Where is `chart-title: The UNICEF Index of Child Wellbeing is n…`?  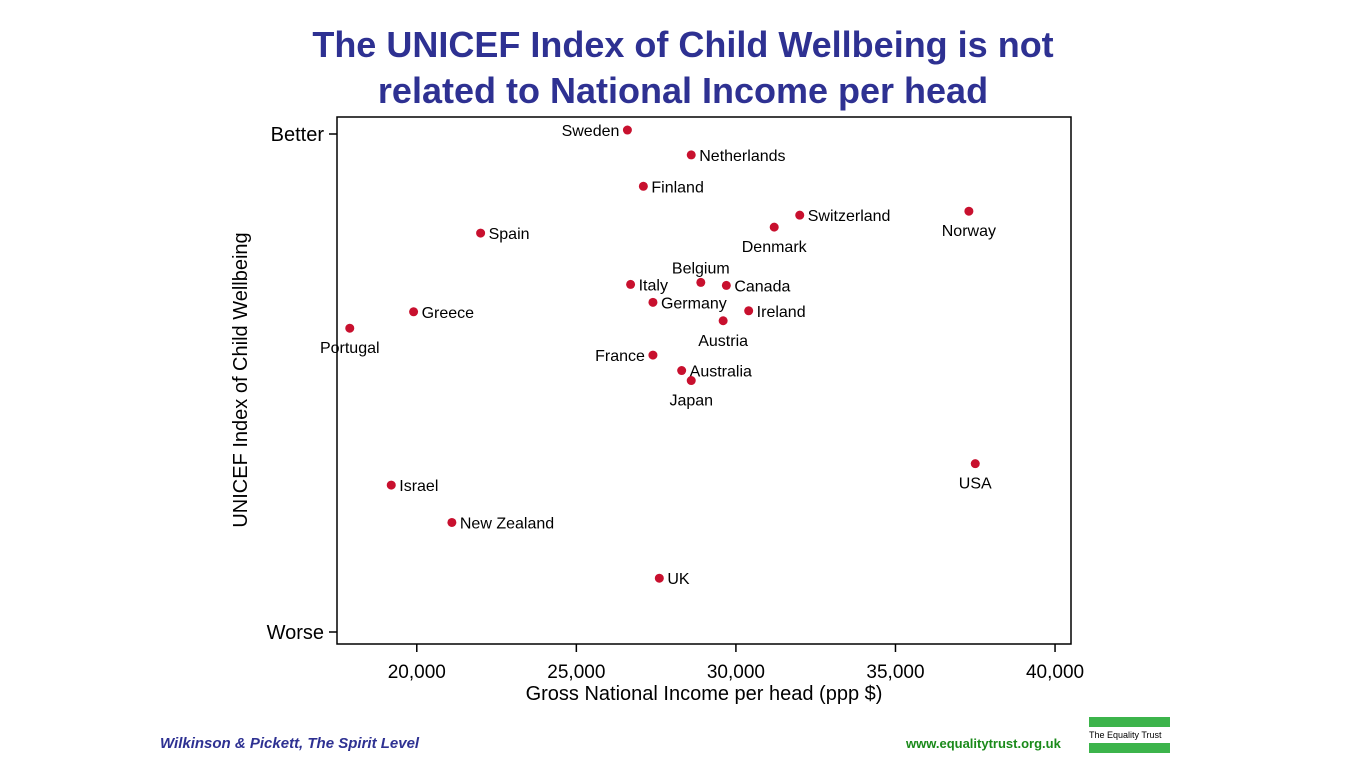
chart-title: The UNICEF Index of Child Wellbeing is n… is located at coordinates (683, 68).